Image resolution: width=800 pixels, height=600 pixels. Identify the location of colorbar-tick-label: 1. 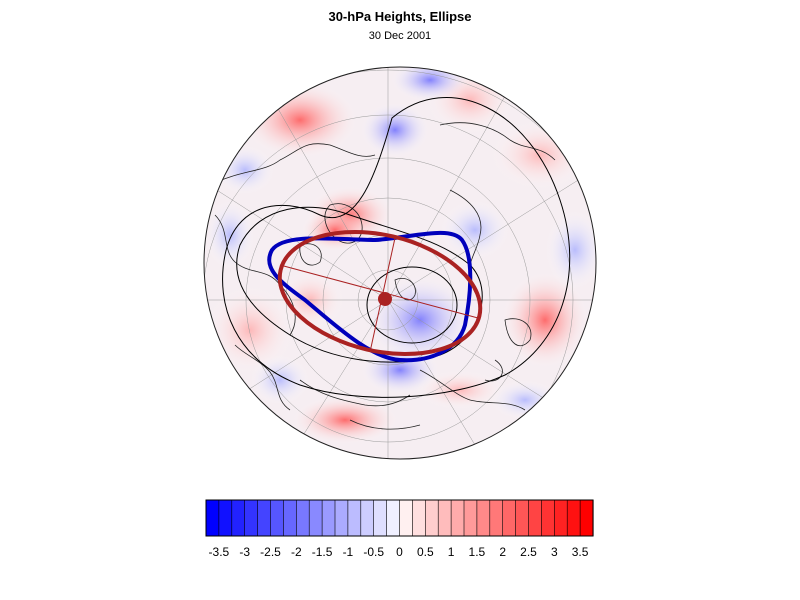
(451, 552).